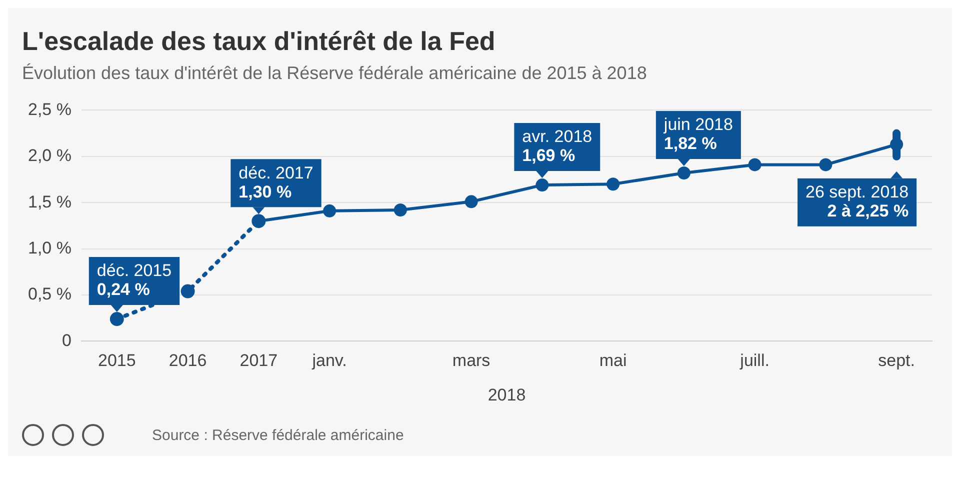 The height and width of the screenshot is (480, 960). Describe the element at coordinates (258, 41) in the screenshot. I see `chart-title: L'escalade des taux d'intérêt de la Fed` at that location.